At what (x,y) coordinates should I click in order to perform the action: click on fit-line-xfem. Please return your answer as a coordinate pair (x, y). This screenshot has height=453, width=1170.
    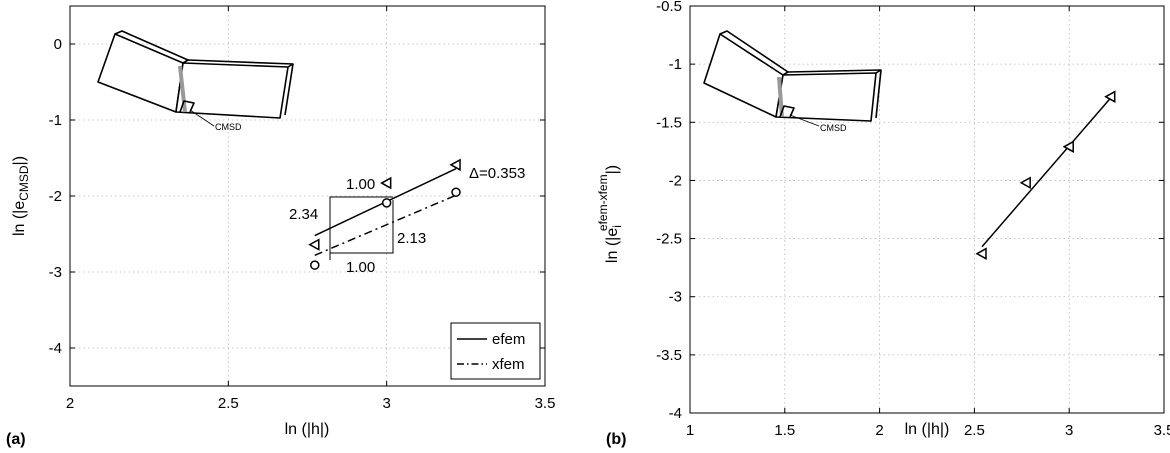
    Looking at the image, I should click on (385, 225).